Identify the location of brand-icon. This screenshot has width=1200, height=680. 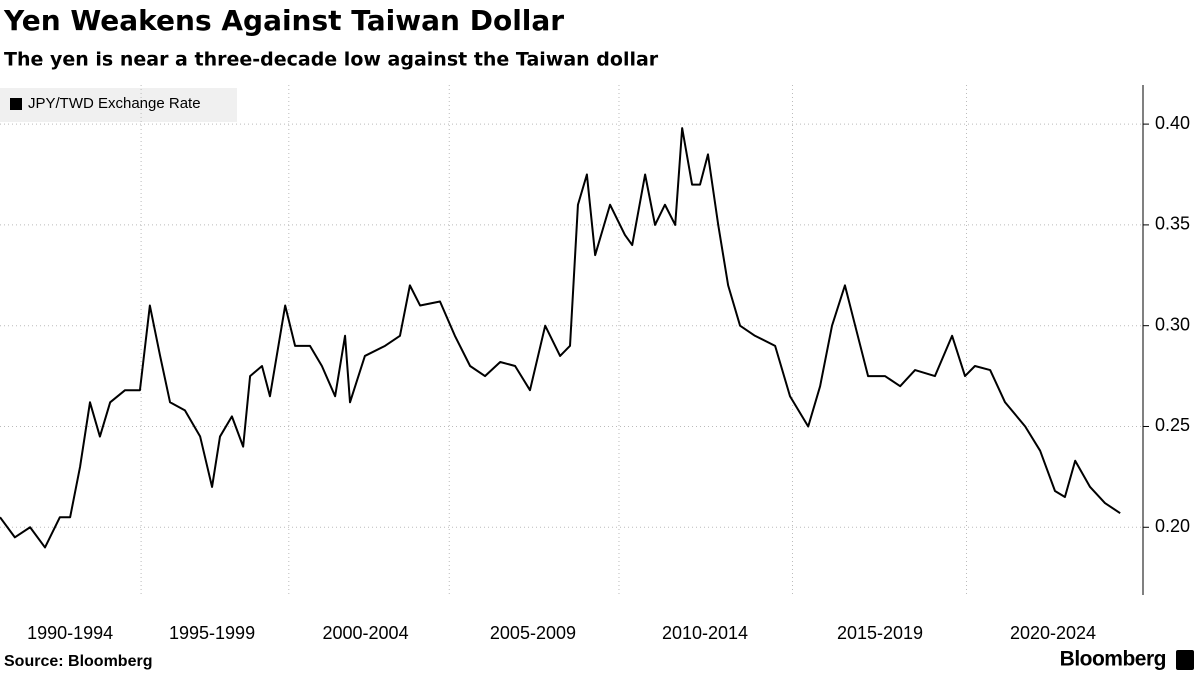
(1185, 660).